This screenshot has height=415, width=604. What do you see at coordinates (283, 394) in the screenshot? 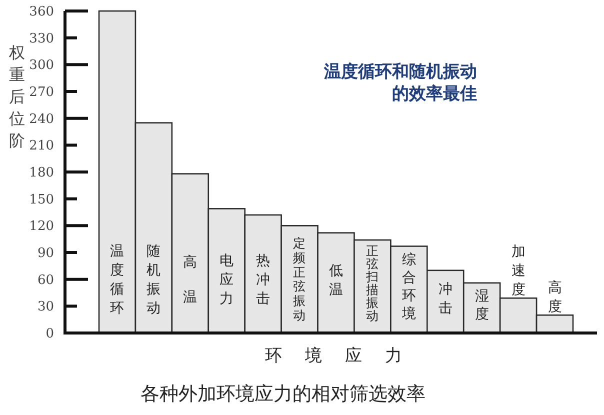
I see `title: 各种外加环境应力的相对筛选效率` at bounding box center [283, 394].